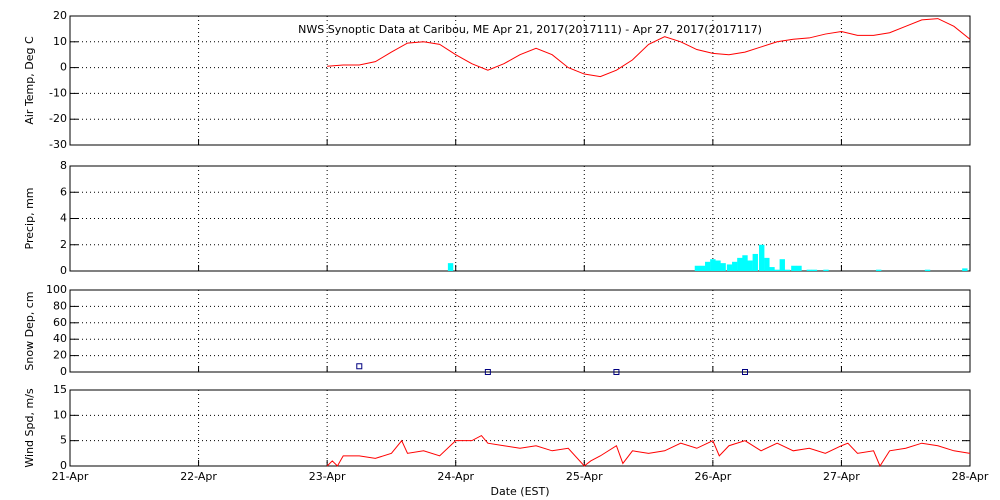  Describe the element at coordinates (29, 80) in the screenshot. I see `y-axis-label: Air Temp, Deg C` at that location.